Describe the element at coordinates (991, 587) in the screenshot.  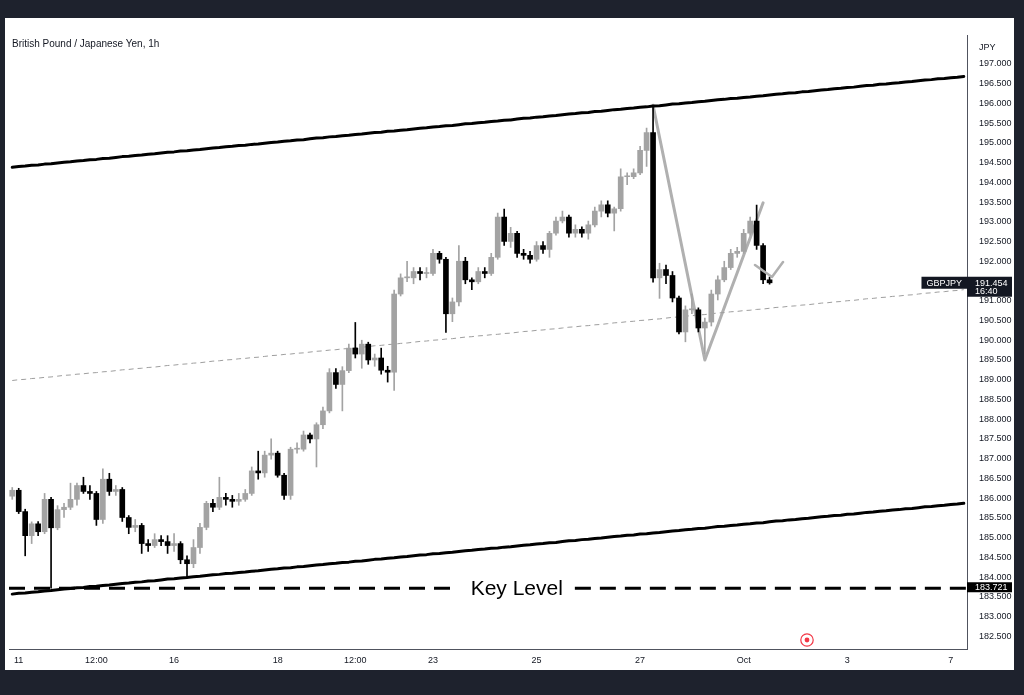
I see `text: 183.721` at that location.